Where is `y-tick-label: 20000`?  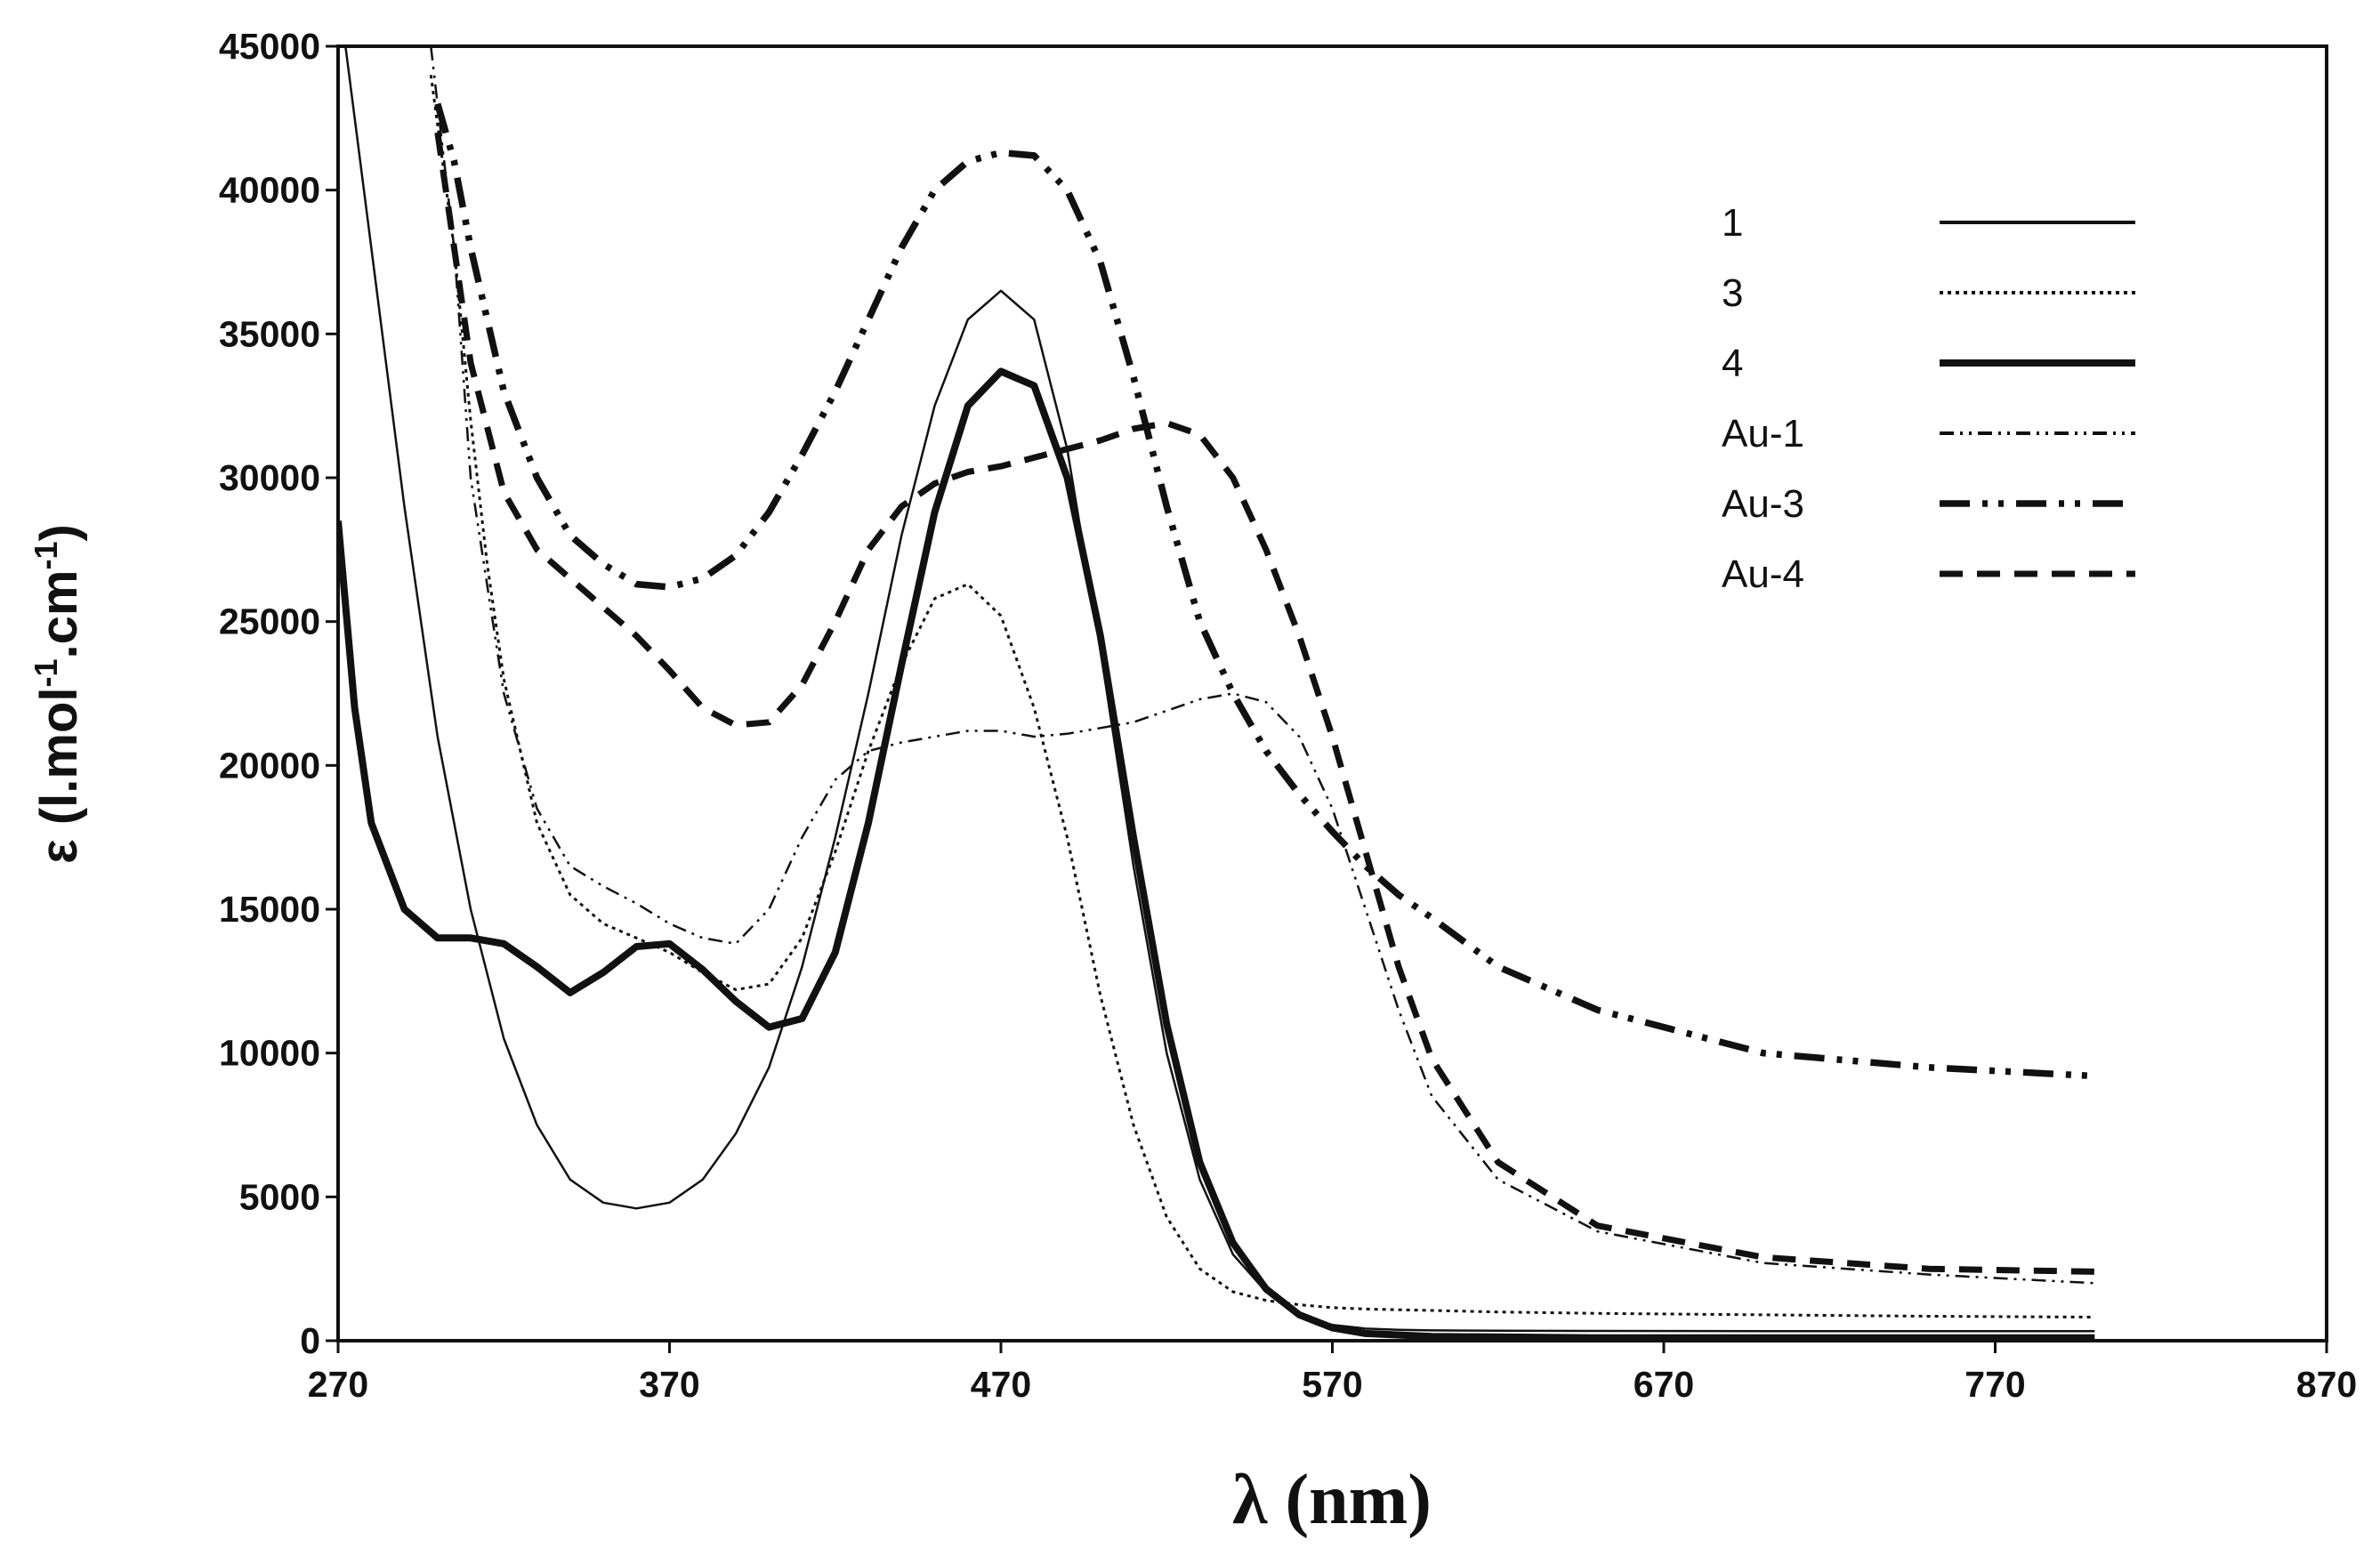 y-tick-label: 20000 is located at coordinates (269, 765).